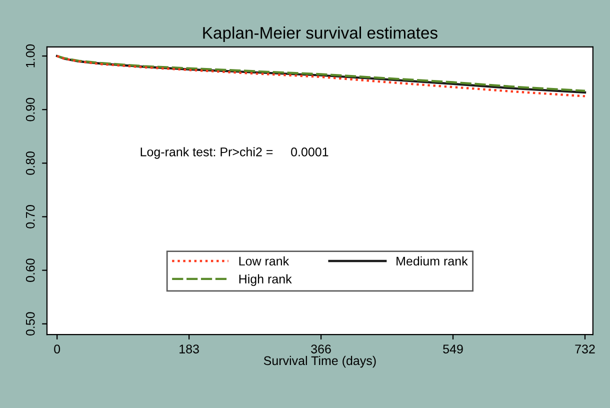 The image size is (610, 408). I want to click on x-tick-label: 732, so click(585, 349).